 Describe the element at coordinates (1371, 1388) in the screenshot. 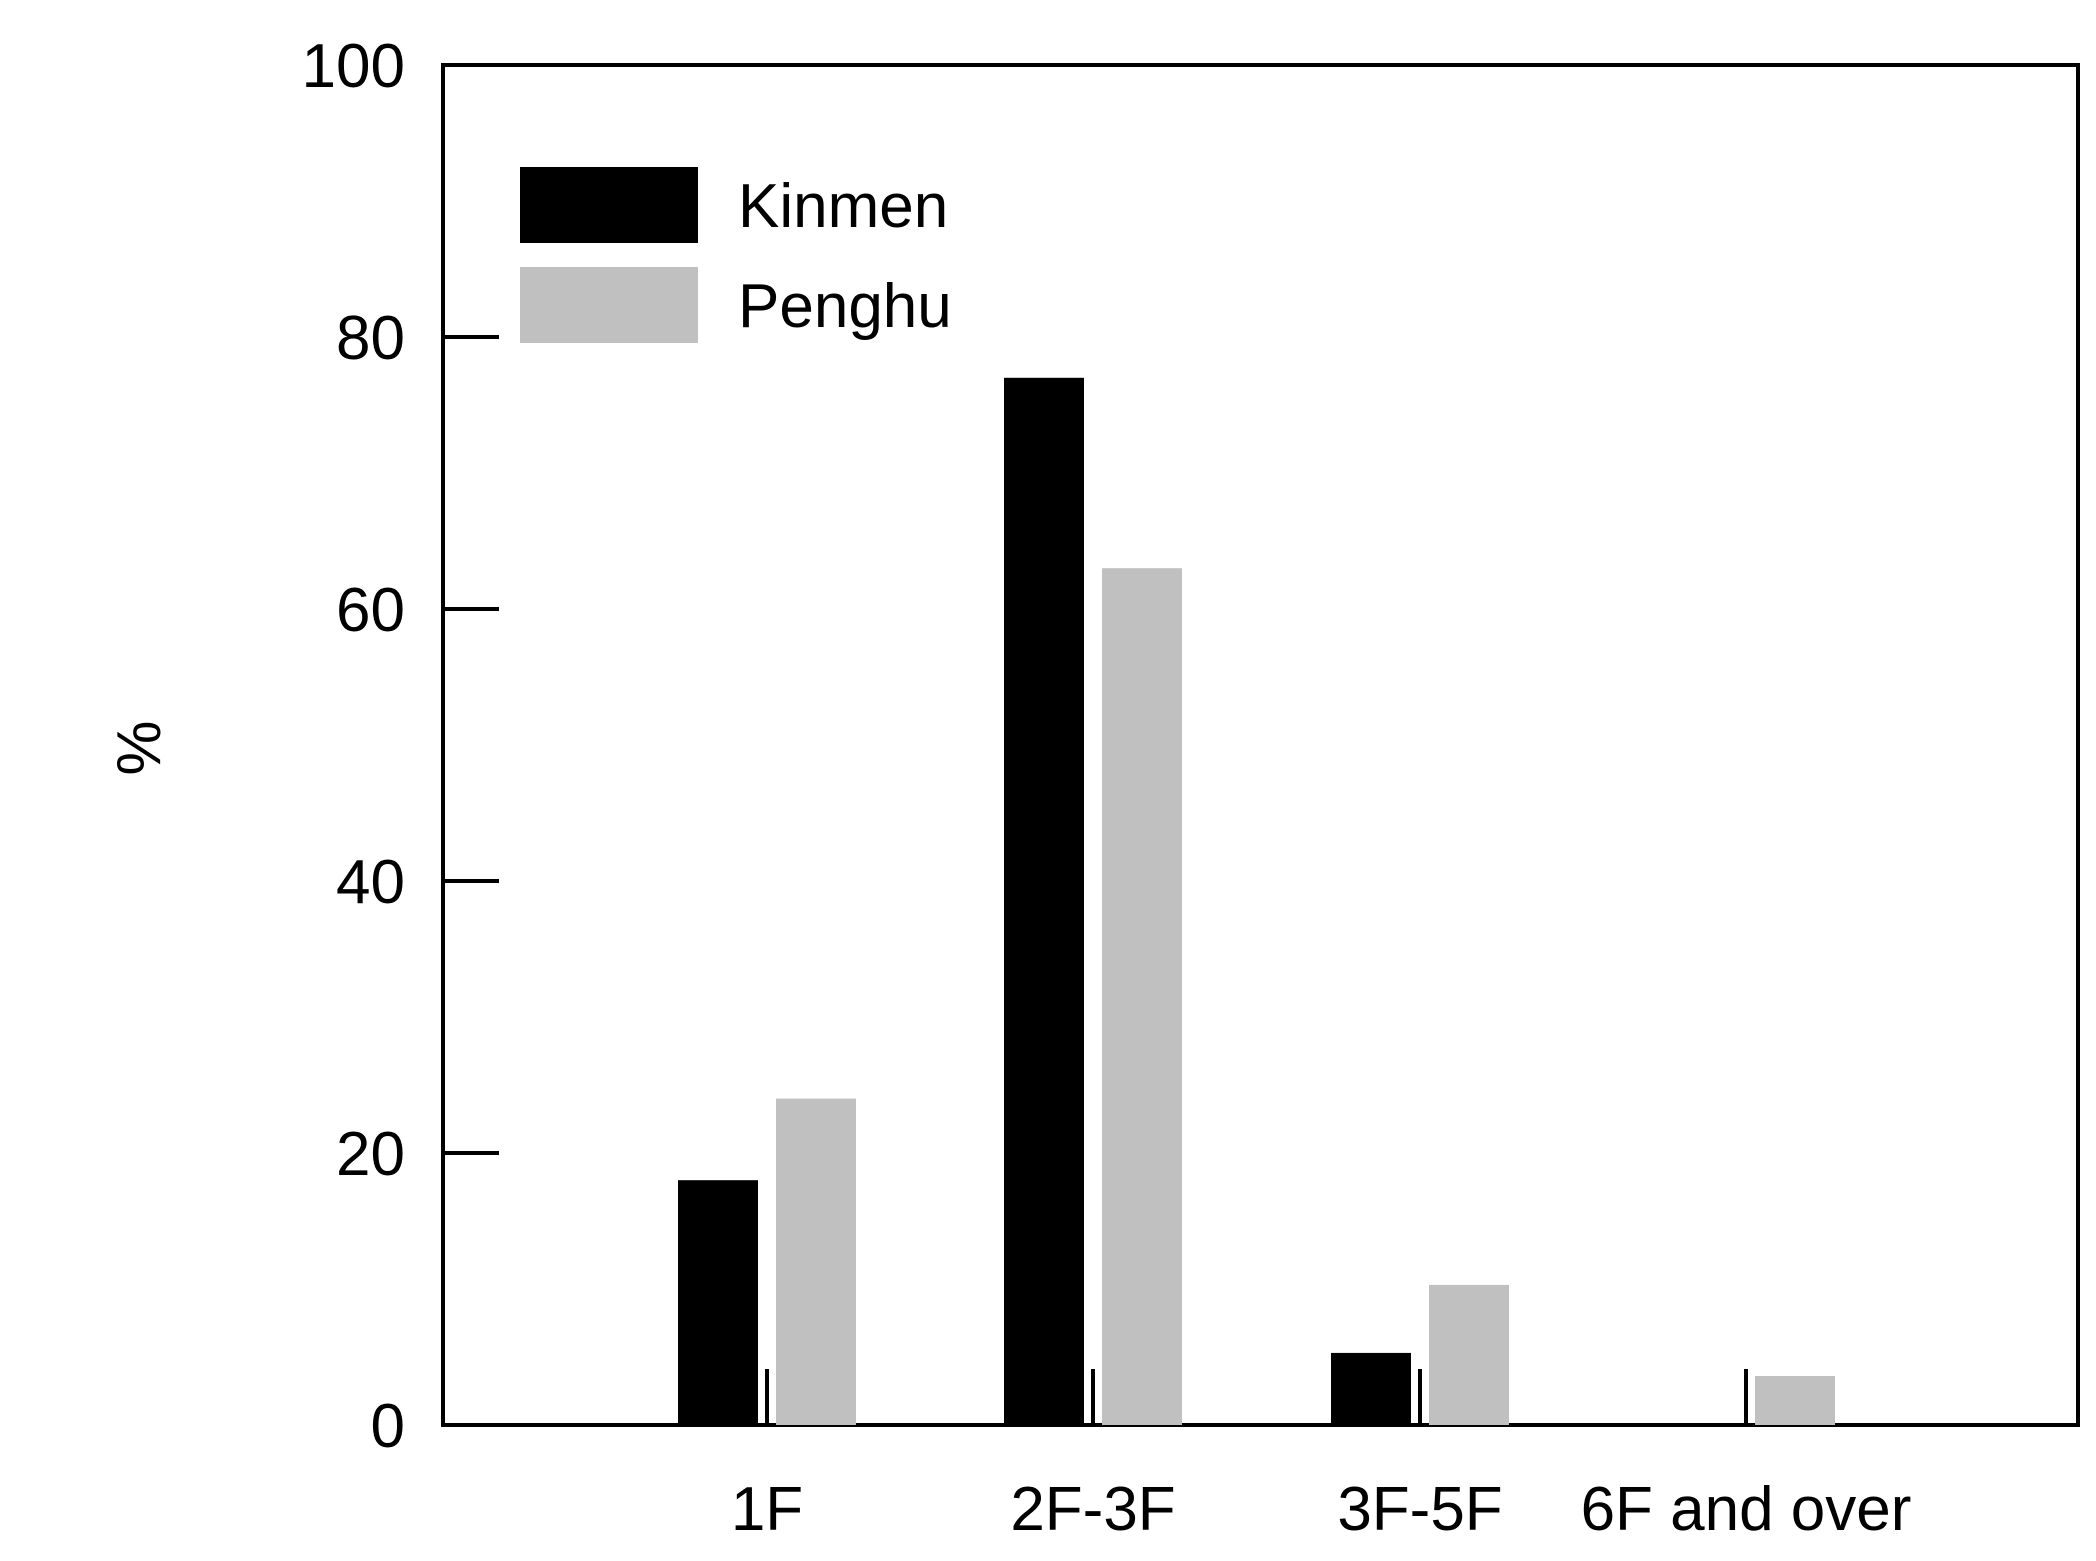

I see `bar-kinmen-3f-5f` at that location.